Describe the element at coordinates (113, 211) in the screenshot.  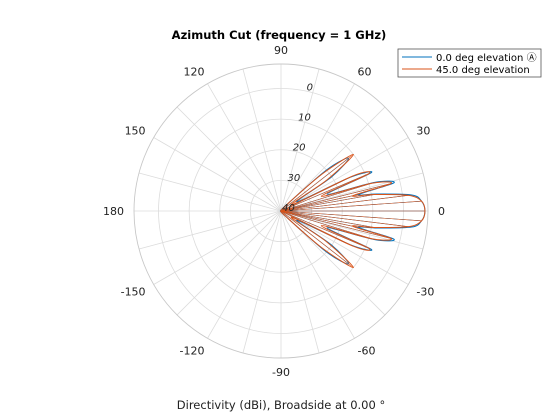
I see `angle-tick-label: 180` at that location.